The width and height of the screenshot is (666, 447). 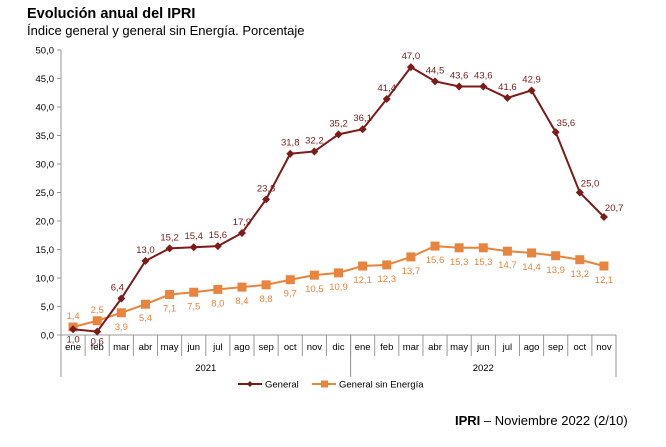 I want to click on general-data-label: 15,4, so click(x=193, y=236).